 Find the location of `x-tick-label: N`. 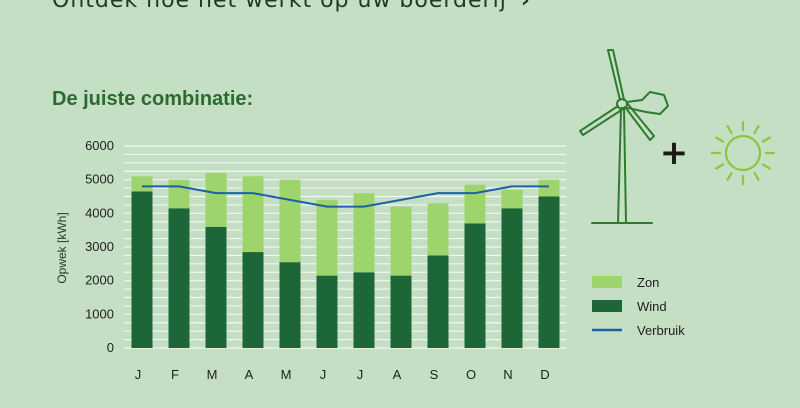

x-tick-label: N is located at coordinates (507, 374).